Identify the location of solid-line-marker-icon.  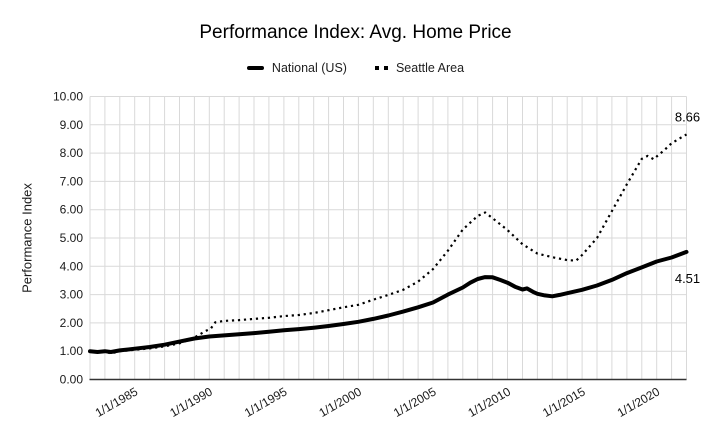
(255, 68).